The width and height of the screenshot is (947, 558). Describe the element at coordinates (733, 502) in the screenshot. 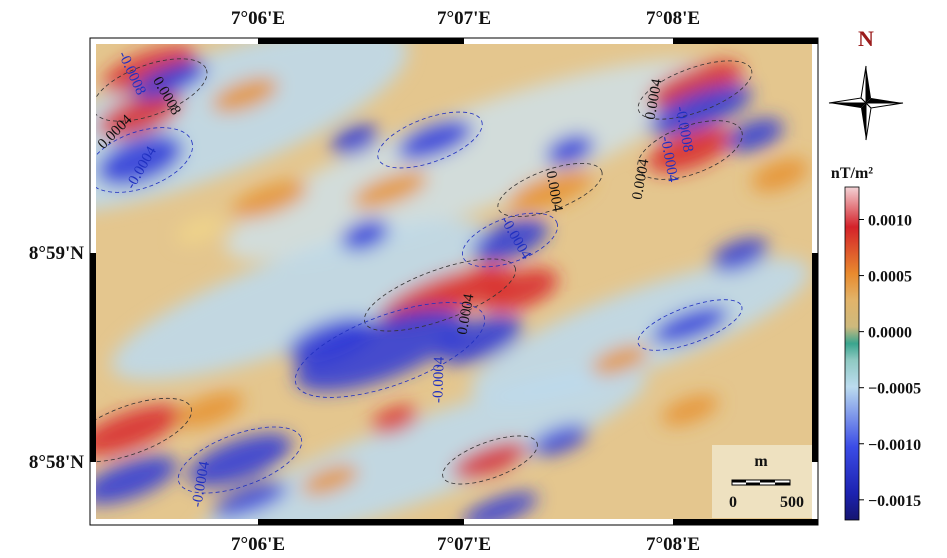

I see `scale-label: 0` at that location.